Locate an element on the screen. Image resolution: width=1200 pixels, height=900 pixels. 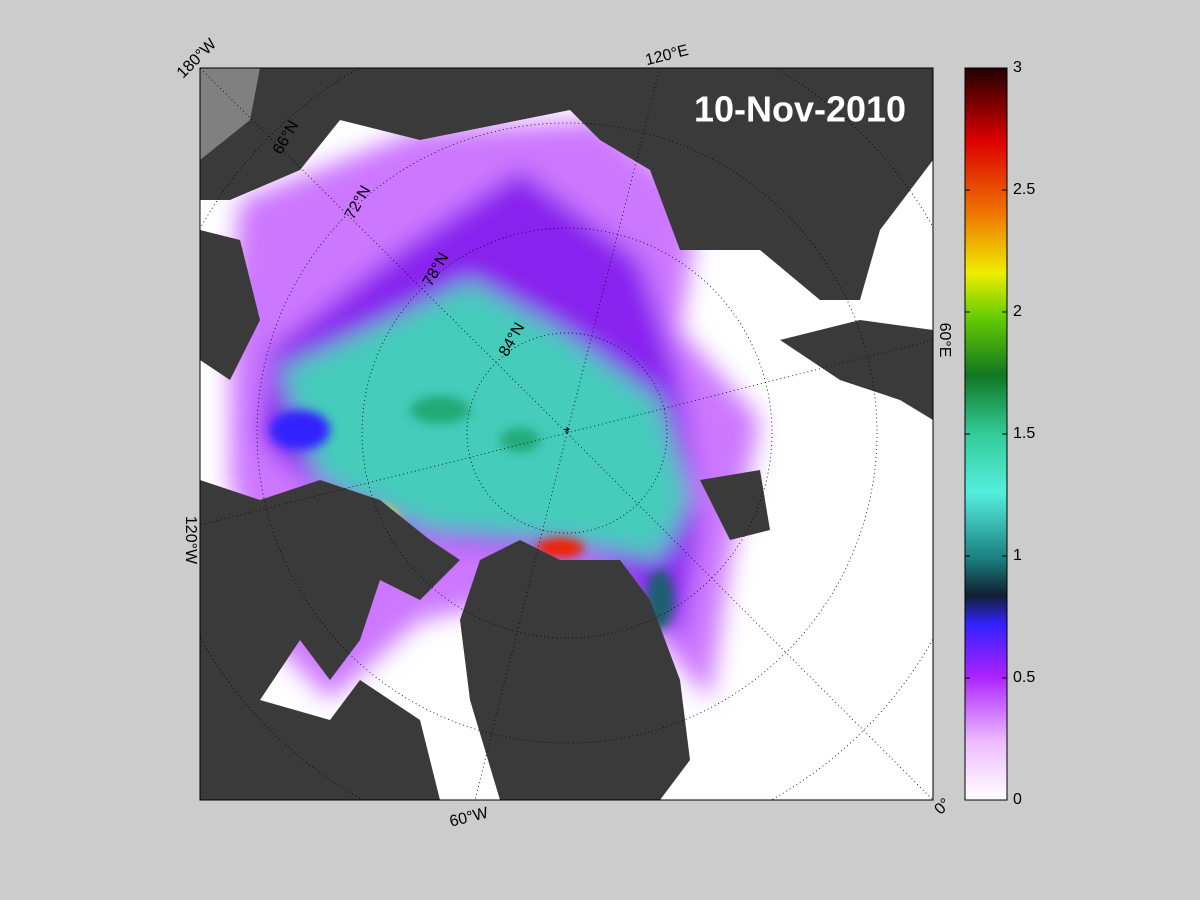
lon-label: 60°W is located at coordinates (469, 817).